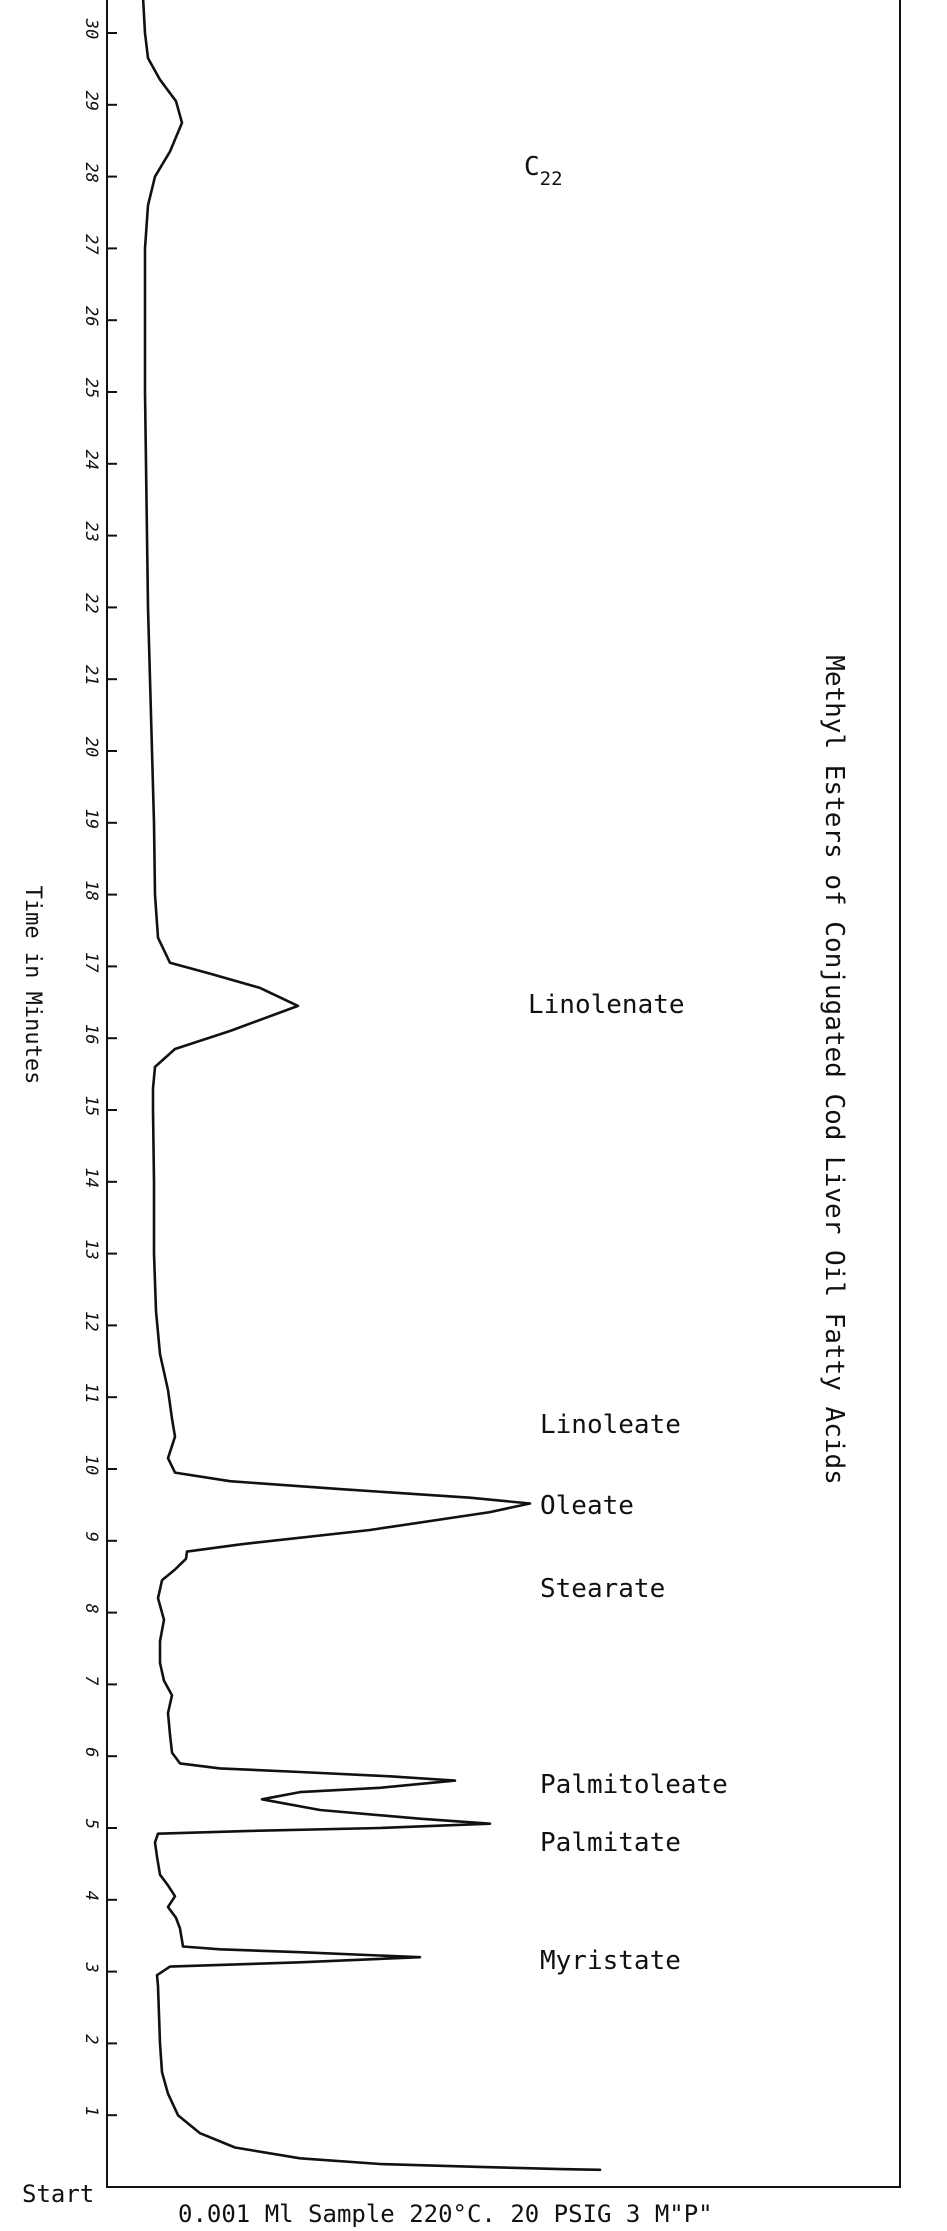 The image size is (947, 2231). I want to click on tick-label-6: 6, so click(91, 1752).